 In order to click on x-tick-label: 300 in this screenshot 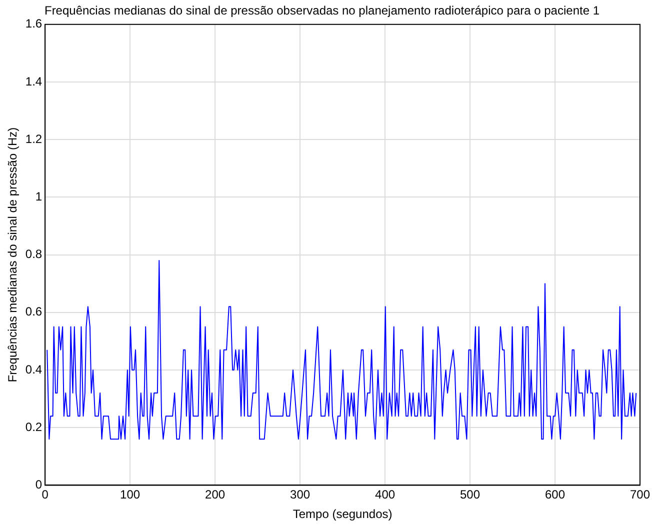, I will do `click(300, 495)`.